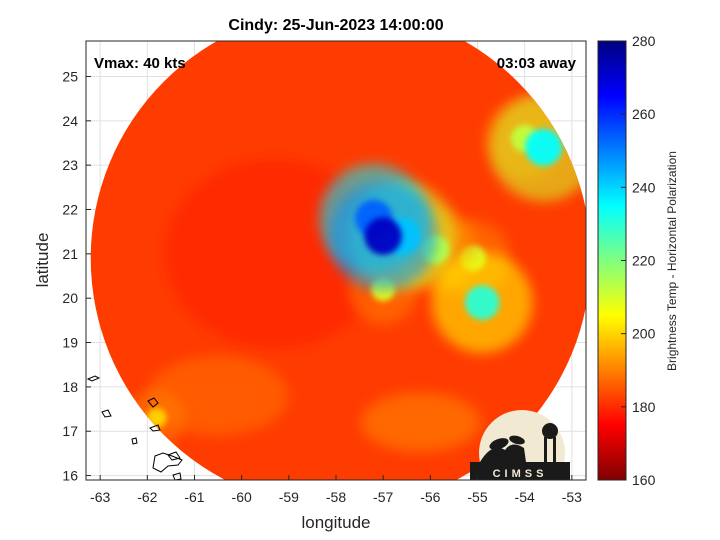  I want to click on y-axis-label: latitude, so click(42, 260).